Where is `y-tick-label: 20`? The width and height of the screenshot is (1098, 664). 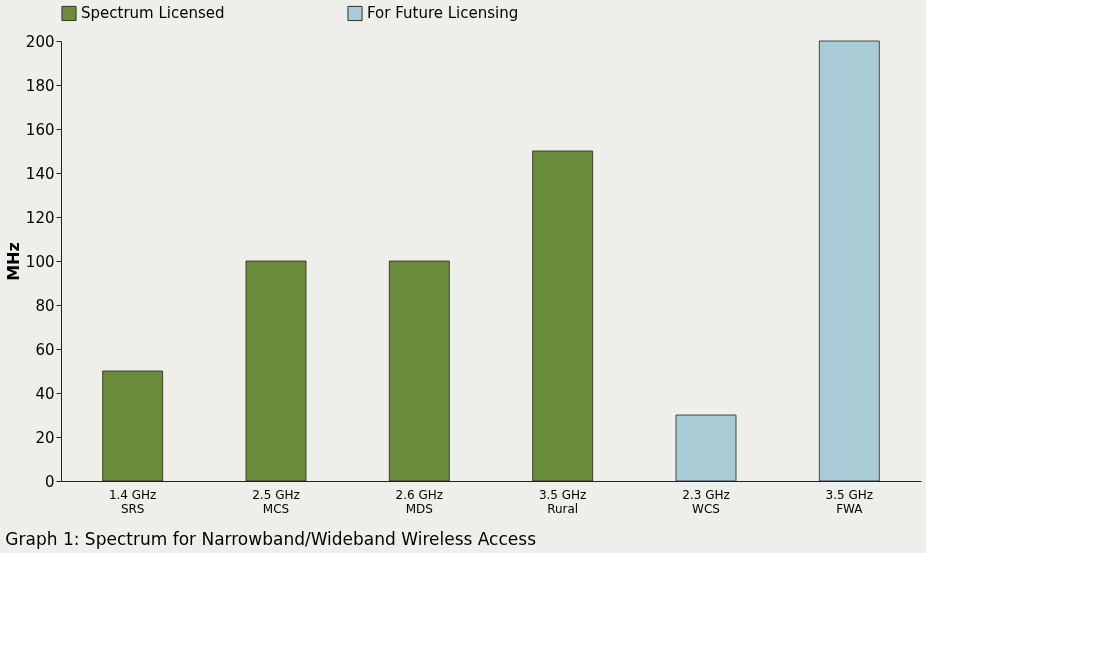
y-tick-label: 20 is located at coordinates (45, 437).